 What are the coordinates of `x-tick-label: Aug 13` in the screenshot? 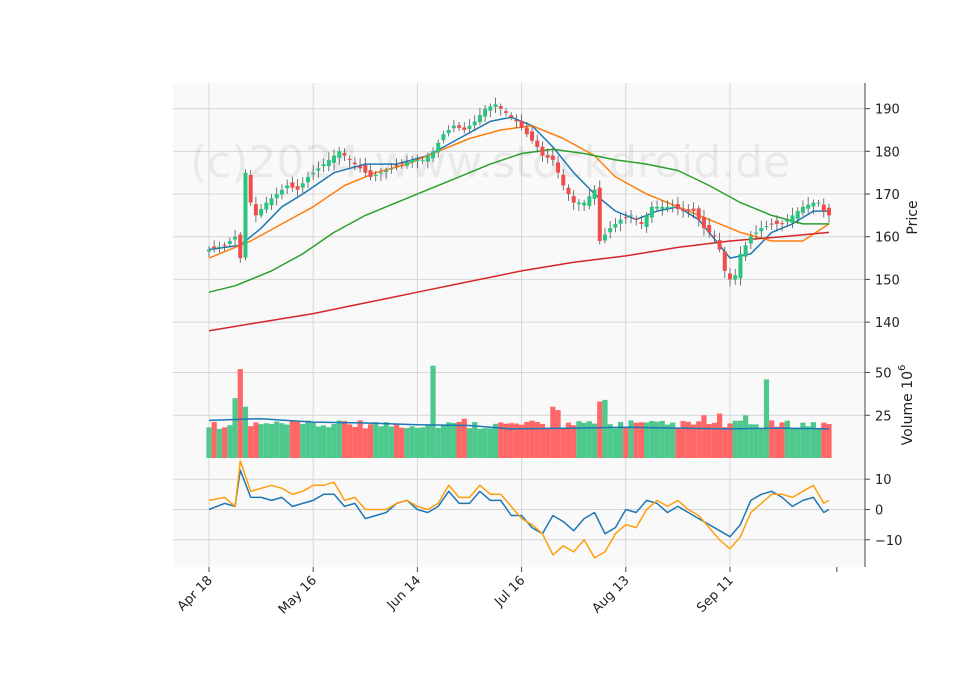 It's located at (610, 594).